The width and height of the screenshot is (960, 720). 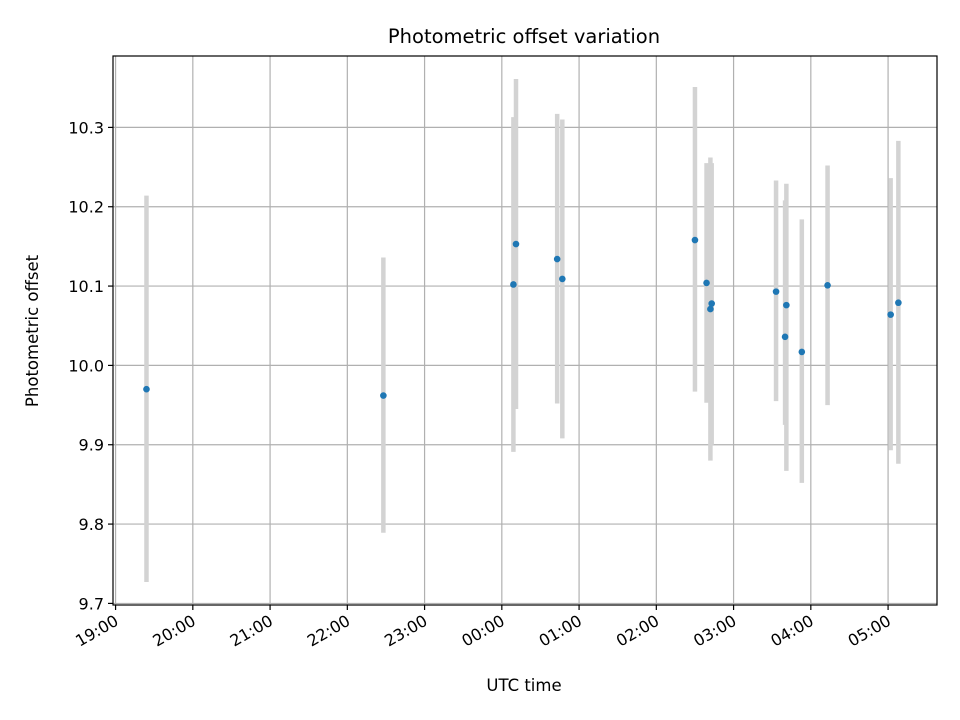 I want to click on y-tick-label: 10.3, so click(x=86, y=127).